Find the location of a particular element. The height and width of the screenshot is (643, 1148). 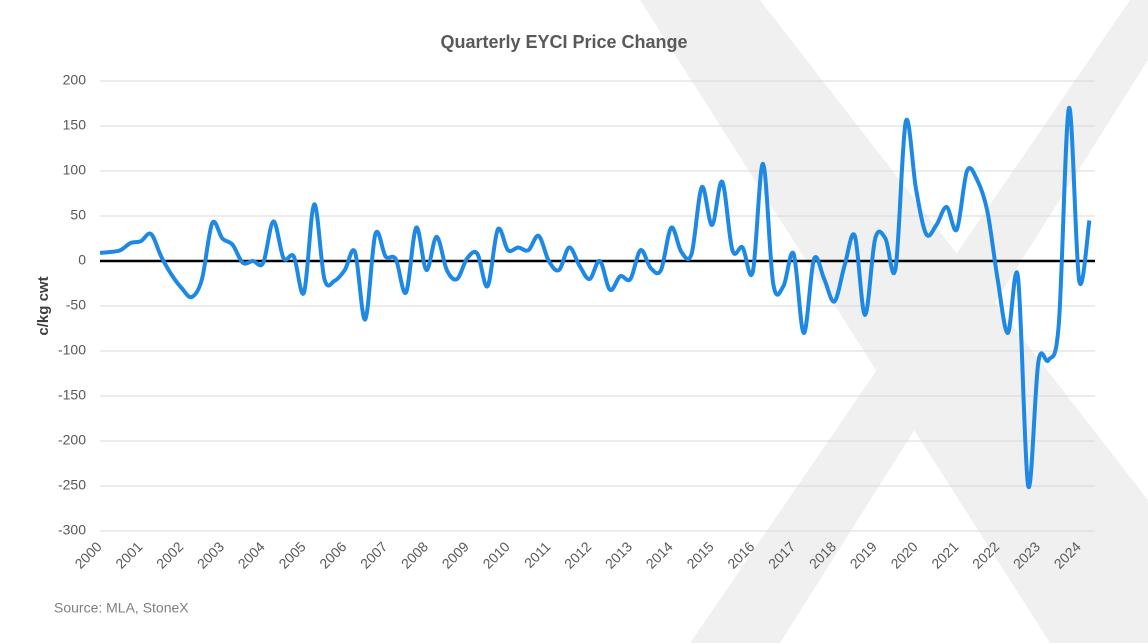

x-tick-label: 2021 is located at coordinates (944, 554).